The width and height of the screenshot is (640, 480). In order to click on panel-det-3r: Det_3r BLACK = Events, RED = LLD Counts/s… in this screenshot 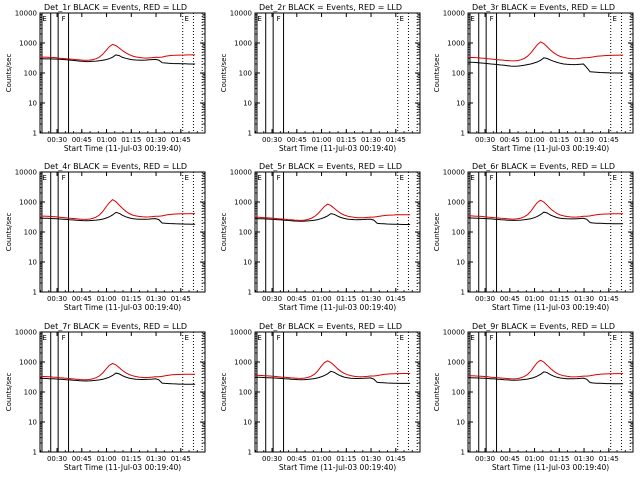, I will do `click(533, 78)`.